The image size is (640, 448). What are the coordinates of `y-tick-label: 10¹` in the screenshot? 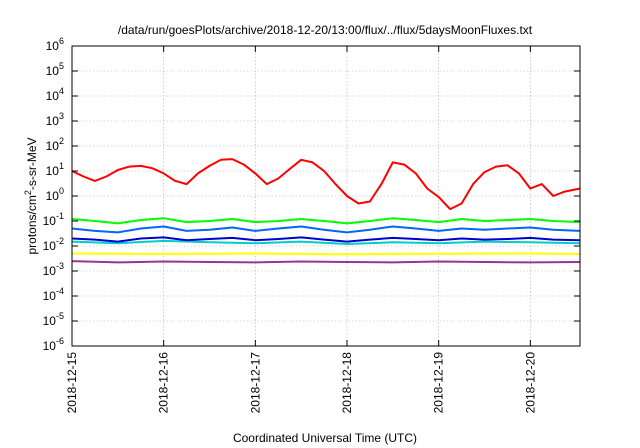 It's located at (55, 169).